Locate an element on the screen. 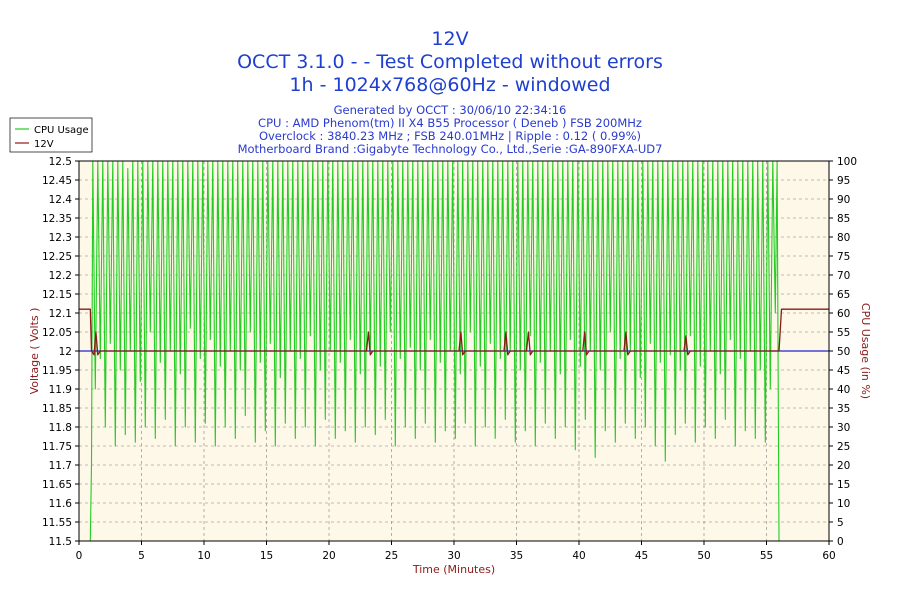 The height and width of the screenshot is (600, 900). y-left-tick-label: 12.5 is located at coordinates (60, 162).